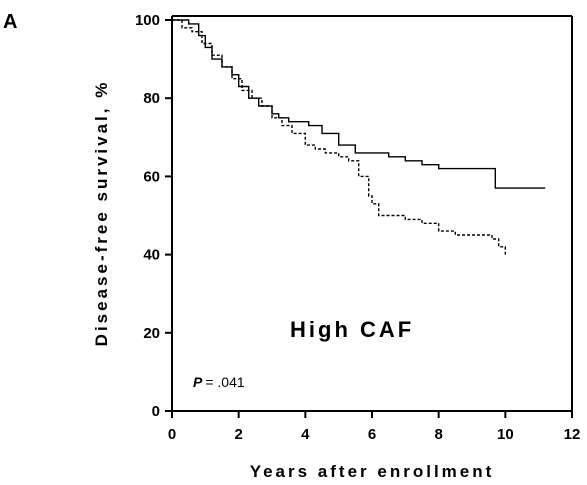 Image resolution: width=587 pixels, height=485 pixels. What do you see at coordinates (372, 471) in the screenshot?
I see `x-axis-title: Years after enrollment` at bounding box center [372, 471].